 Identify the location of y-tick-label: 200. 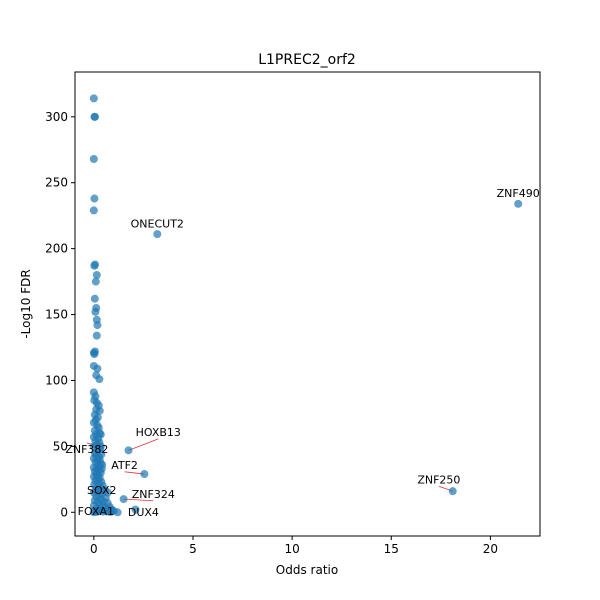
(56, 249).